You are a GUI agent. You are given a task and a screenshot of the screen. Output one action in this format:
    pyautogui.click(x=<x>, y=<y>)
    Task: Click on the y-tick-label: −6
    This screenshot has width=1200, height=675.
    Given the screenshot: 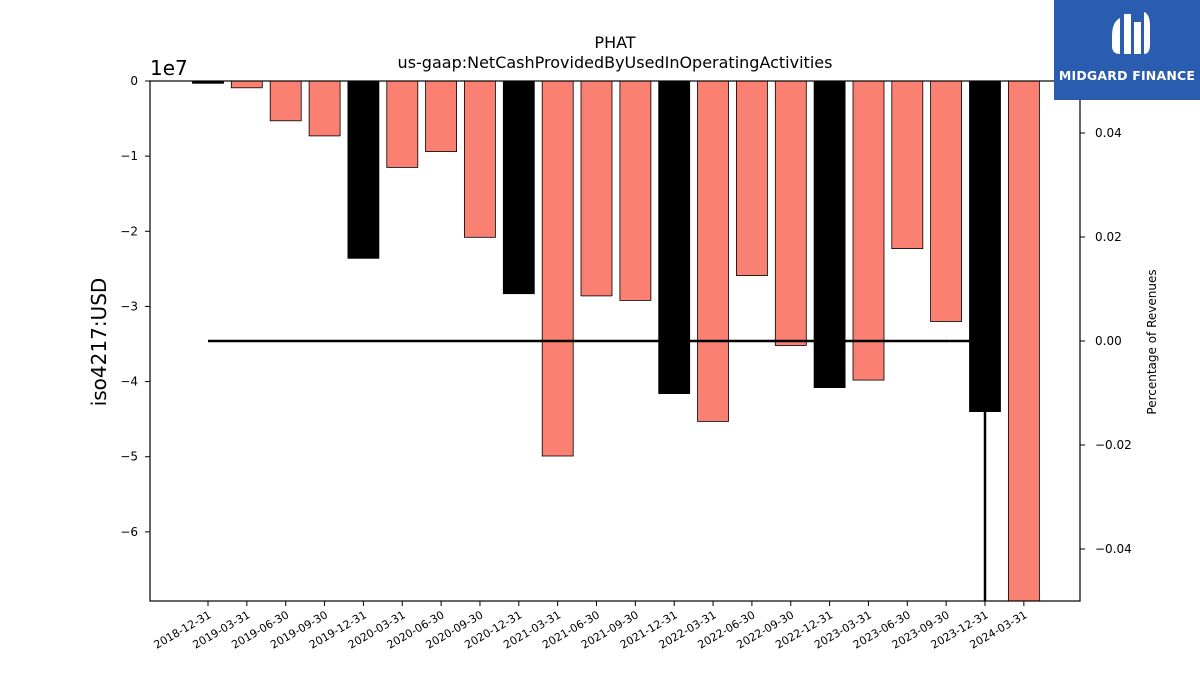 What is the action you would take?
    pyautogui.click(x=129, y=532)
    